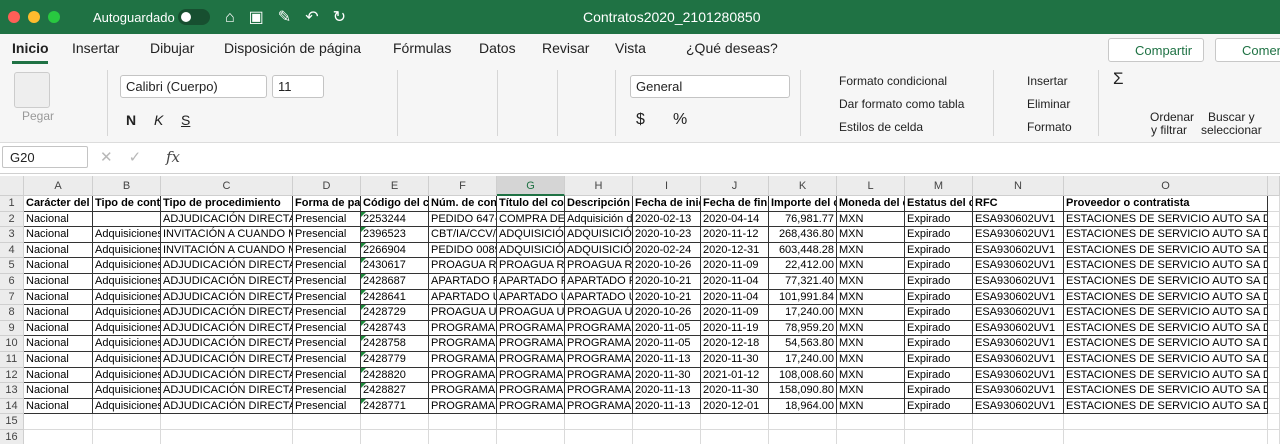 The height and width of the screenshot is (444, 1280). What do you see at coordinates (1172, 117) in the screenshot?
I see `ribbon-sort-1: Ordenar` at bounding box center [1172, 117].